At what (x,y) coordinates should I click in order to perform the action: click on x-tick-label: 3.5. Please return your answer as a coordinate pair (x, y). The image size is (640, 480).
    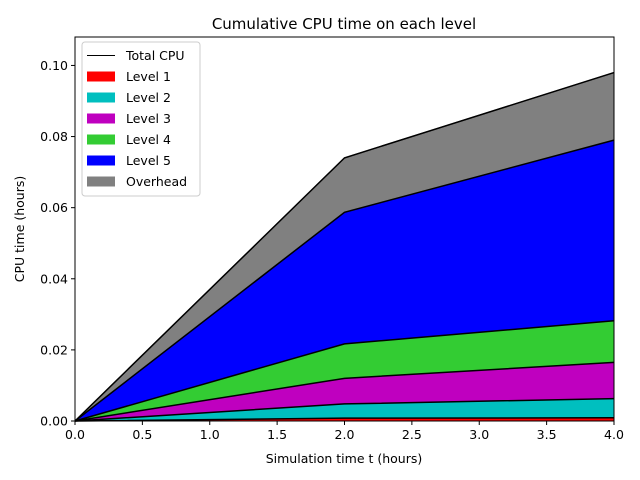
    Looking at the image, I should click on (547, 434).